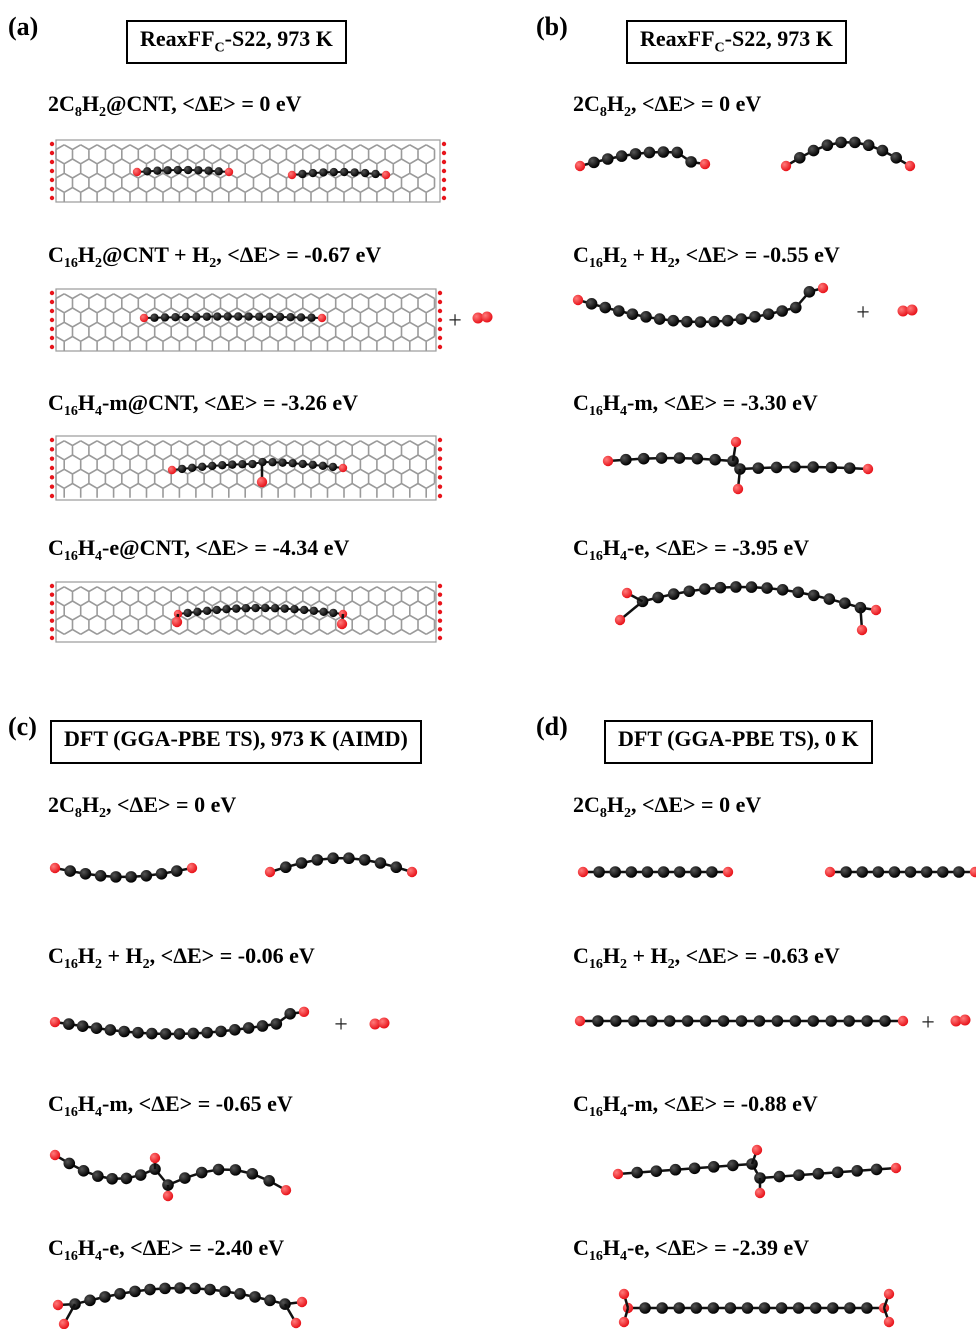 The height and width of the screenshot is (1329, 976). Describe the element at coordinates (170, 1105) in the screenshot. I see `panel-c-row-3-label: C16H4-m, <ΔE> = -0.65 eV` at that location.